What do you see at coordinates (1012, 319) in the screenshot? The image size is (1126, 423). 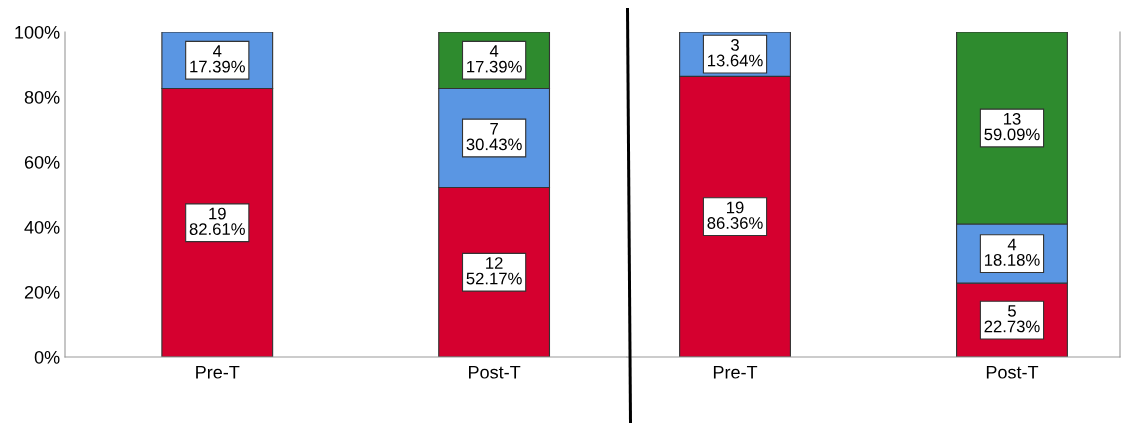 I see `data-label: 5 22.73%` at bounding box center [1012, 319].